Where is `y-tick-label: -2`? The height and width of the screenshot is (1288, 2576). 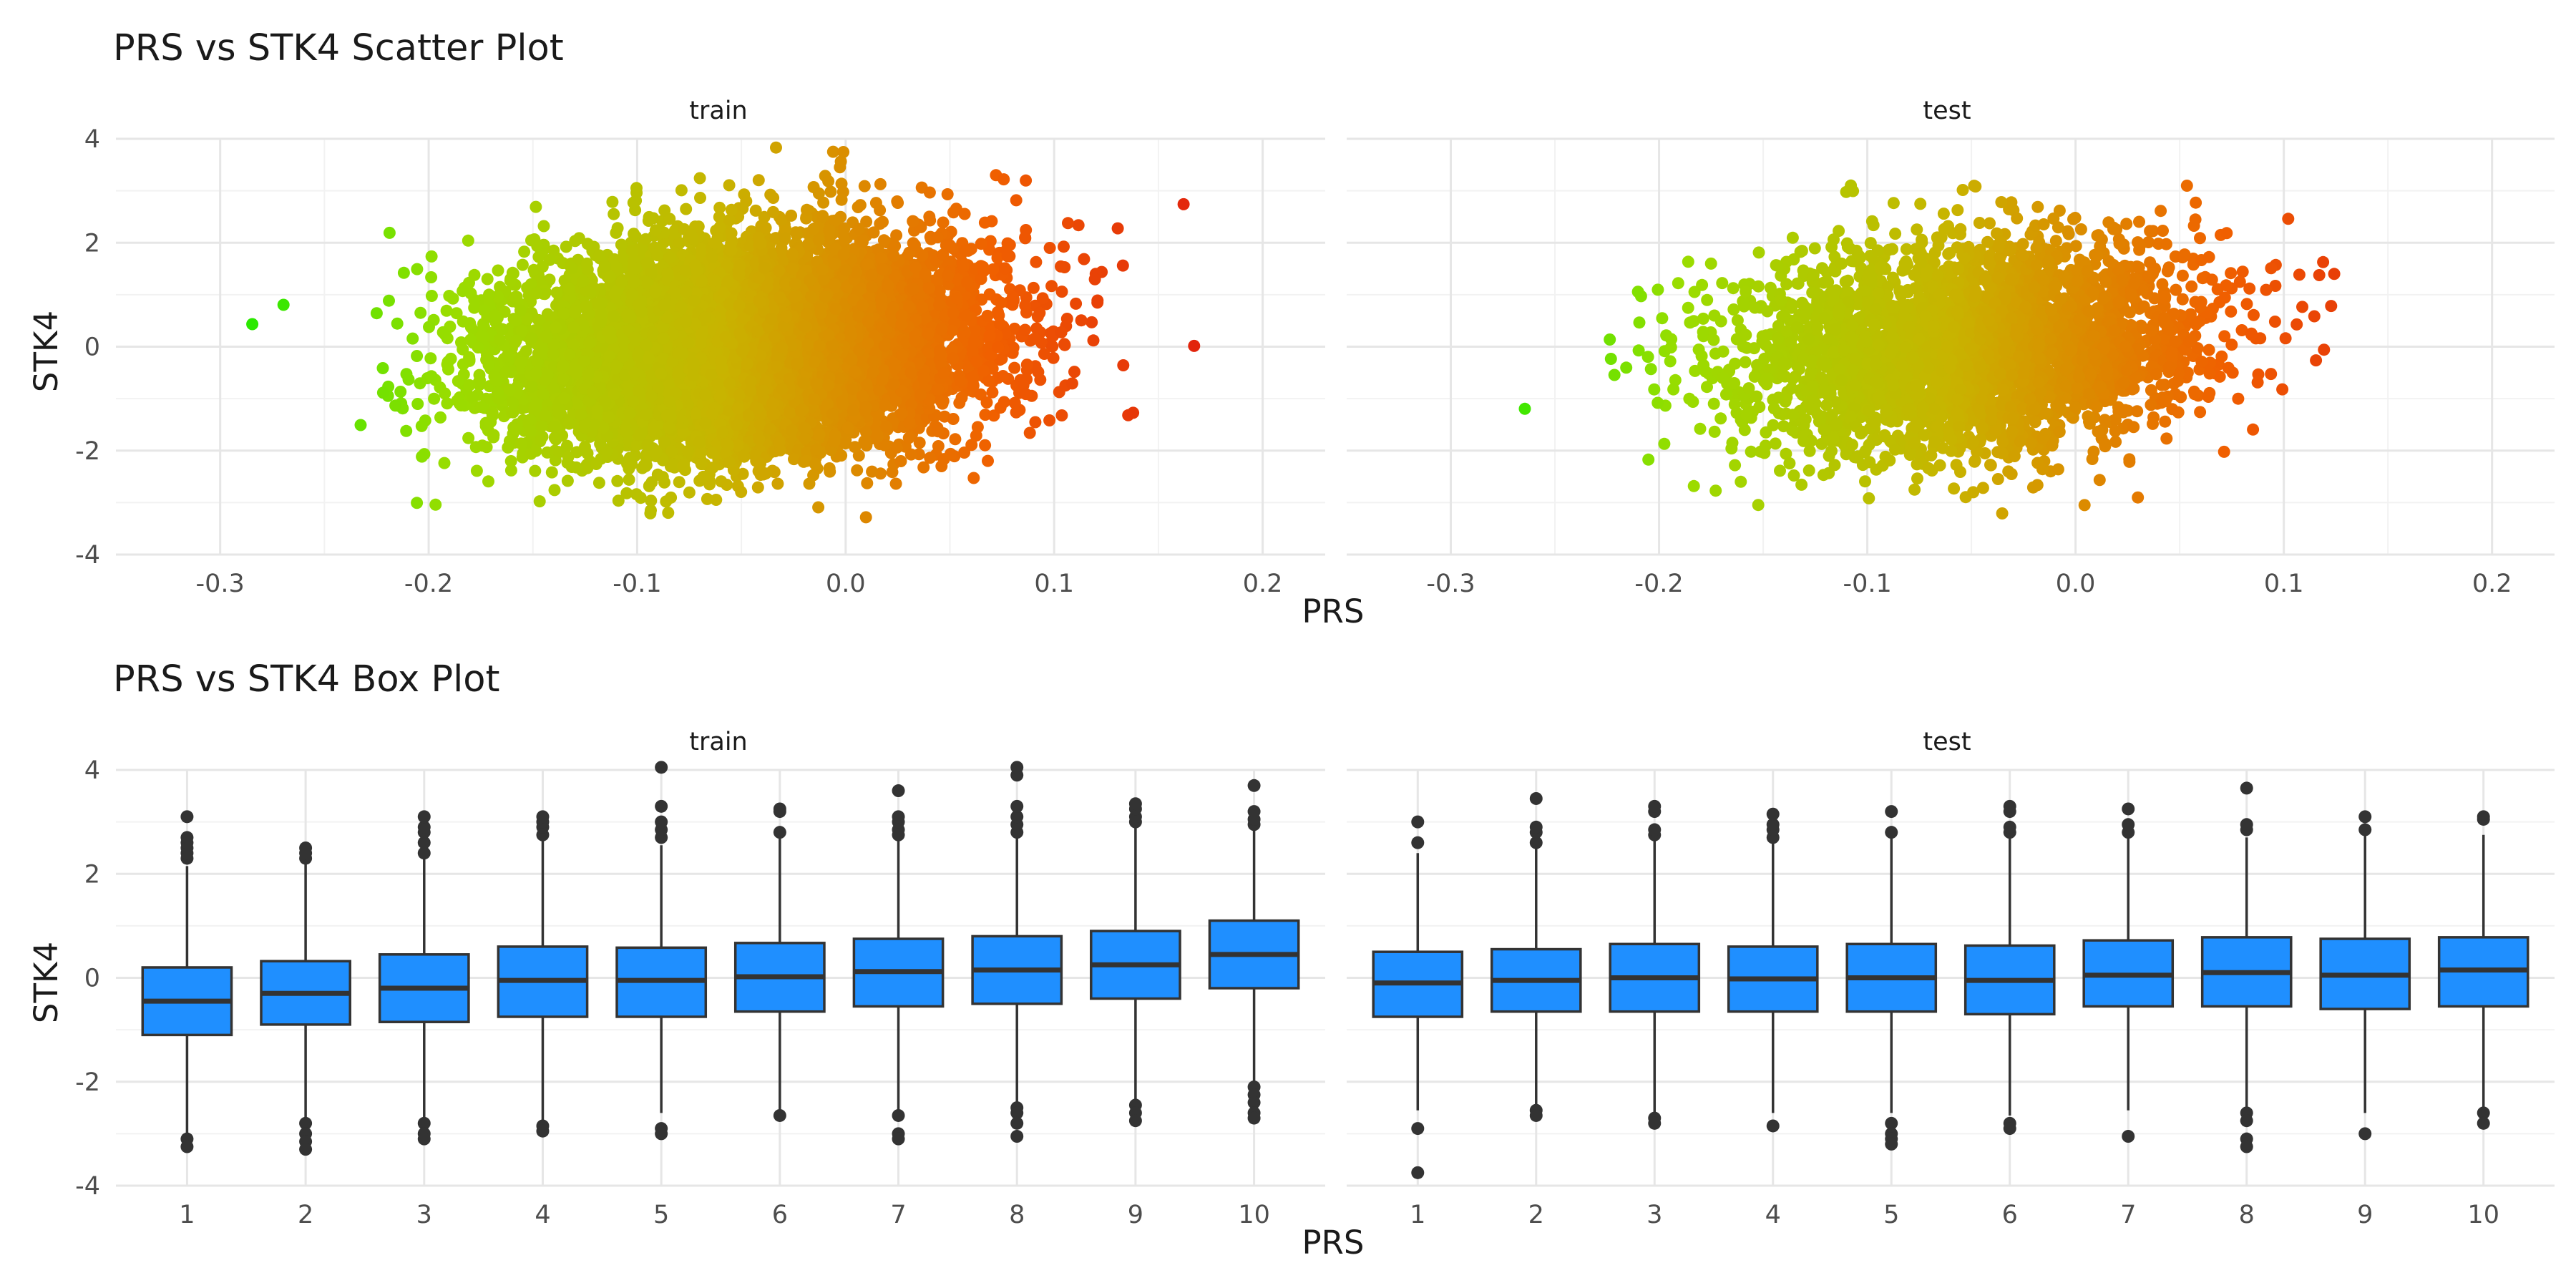
y-tick-label: -2 is located at coordinates (87, 451).